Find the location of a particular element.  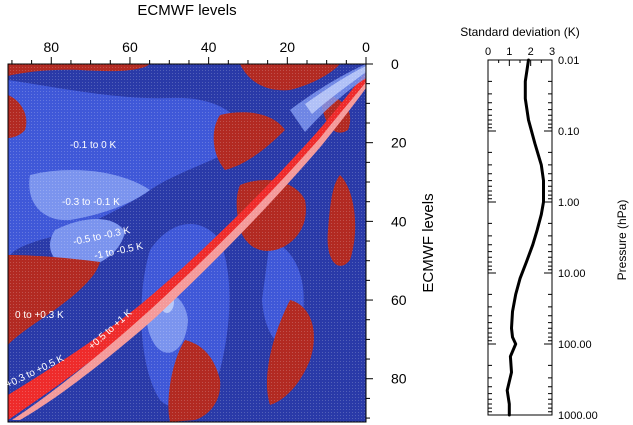

heatmap-x-axis-title: ECMWF levels is located at coordinates (186, 10).